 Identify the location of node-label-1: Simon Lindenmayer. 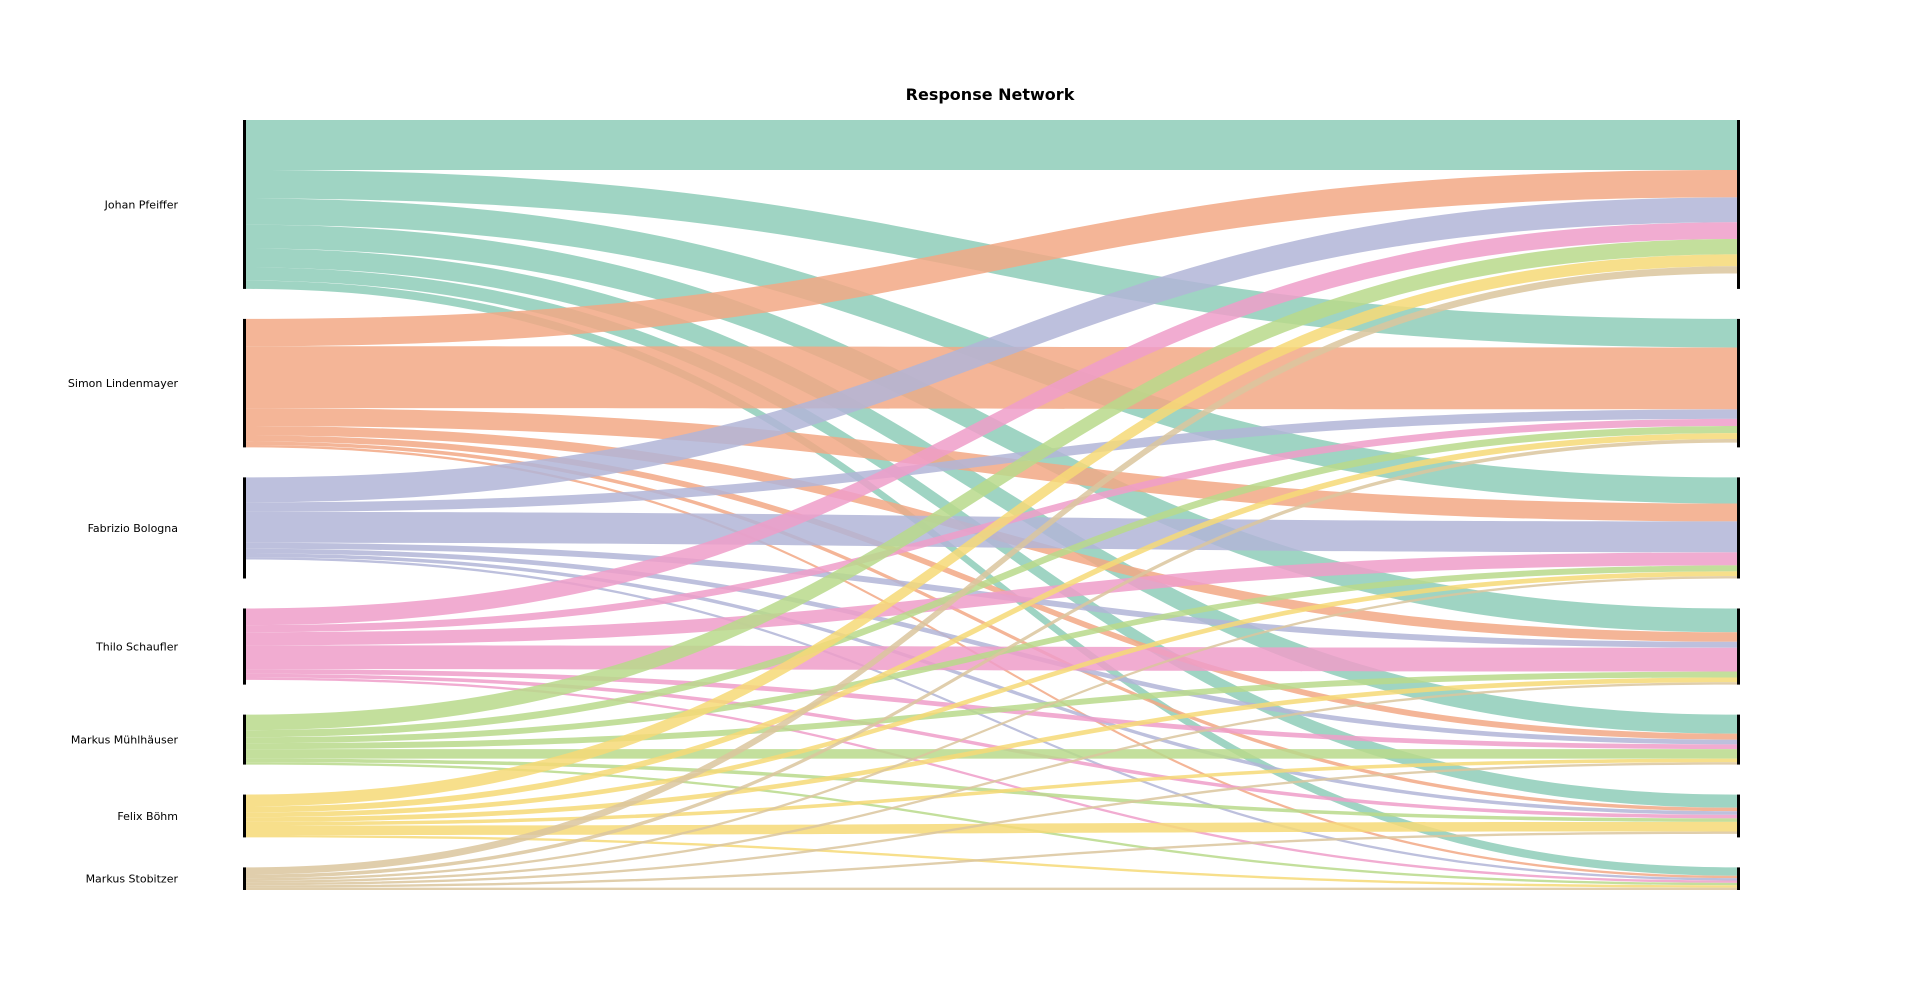
(123, 383).